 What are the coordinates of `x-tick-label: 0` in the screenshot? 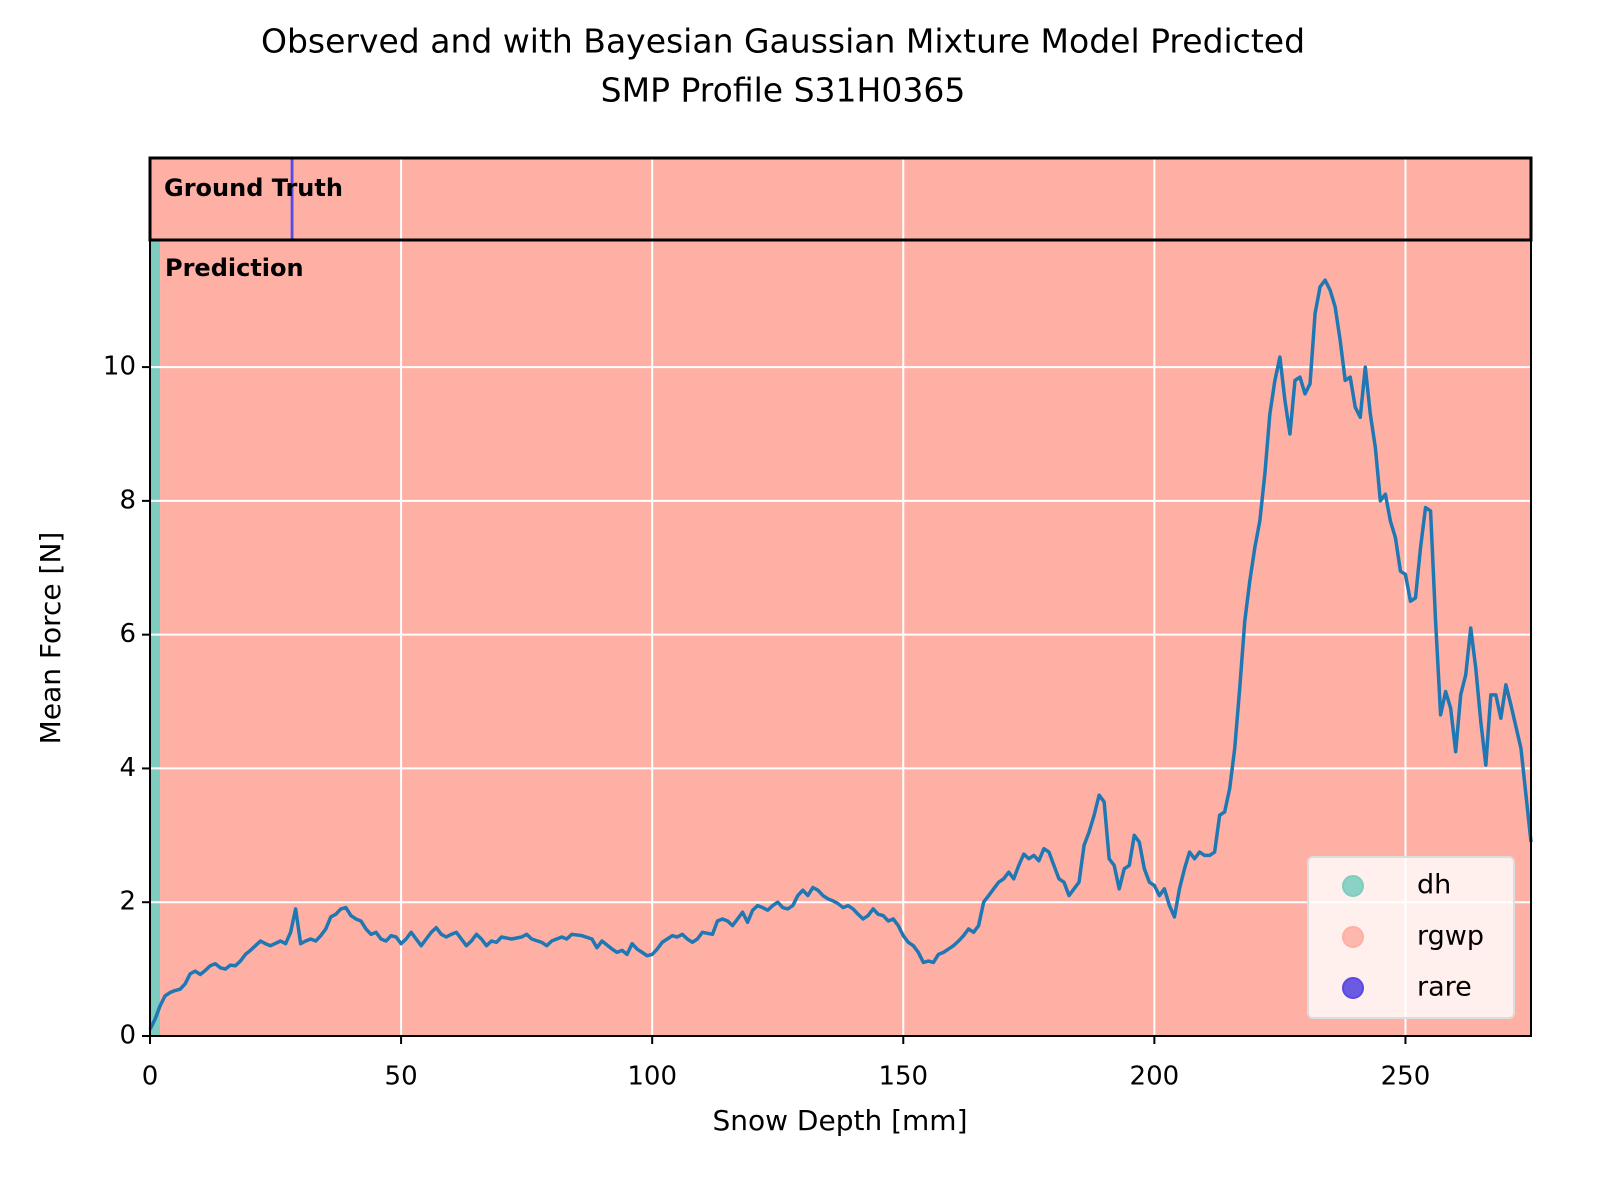 It's located at (150, 1077).